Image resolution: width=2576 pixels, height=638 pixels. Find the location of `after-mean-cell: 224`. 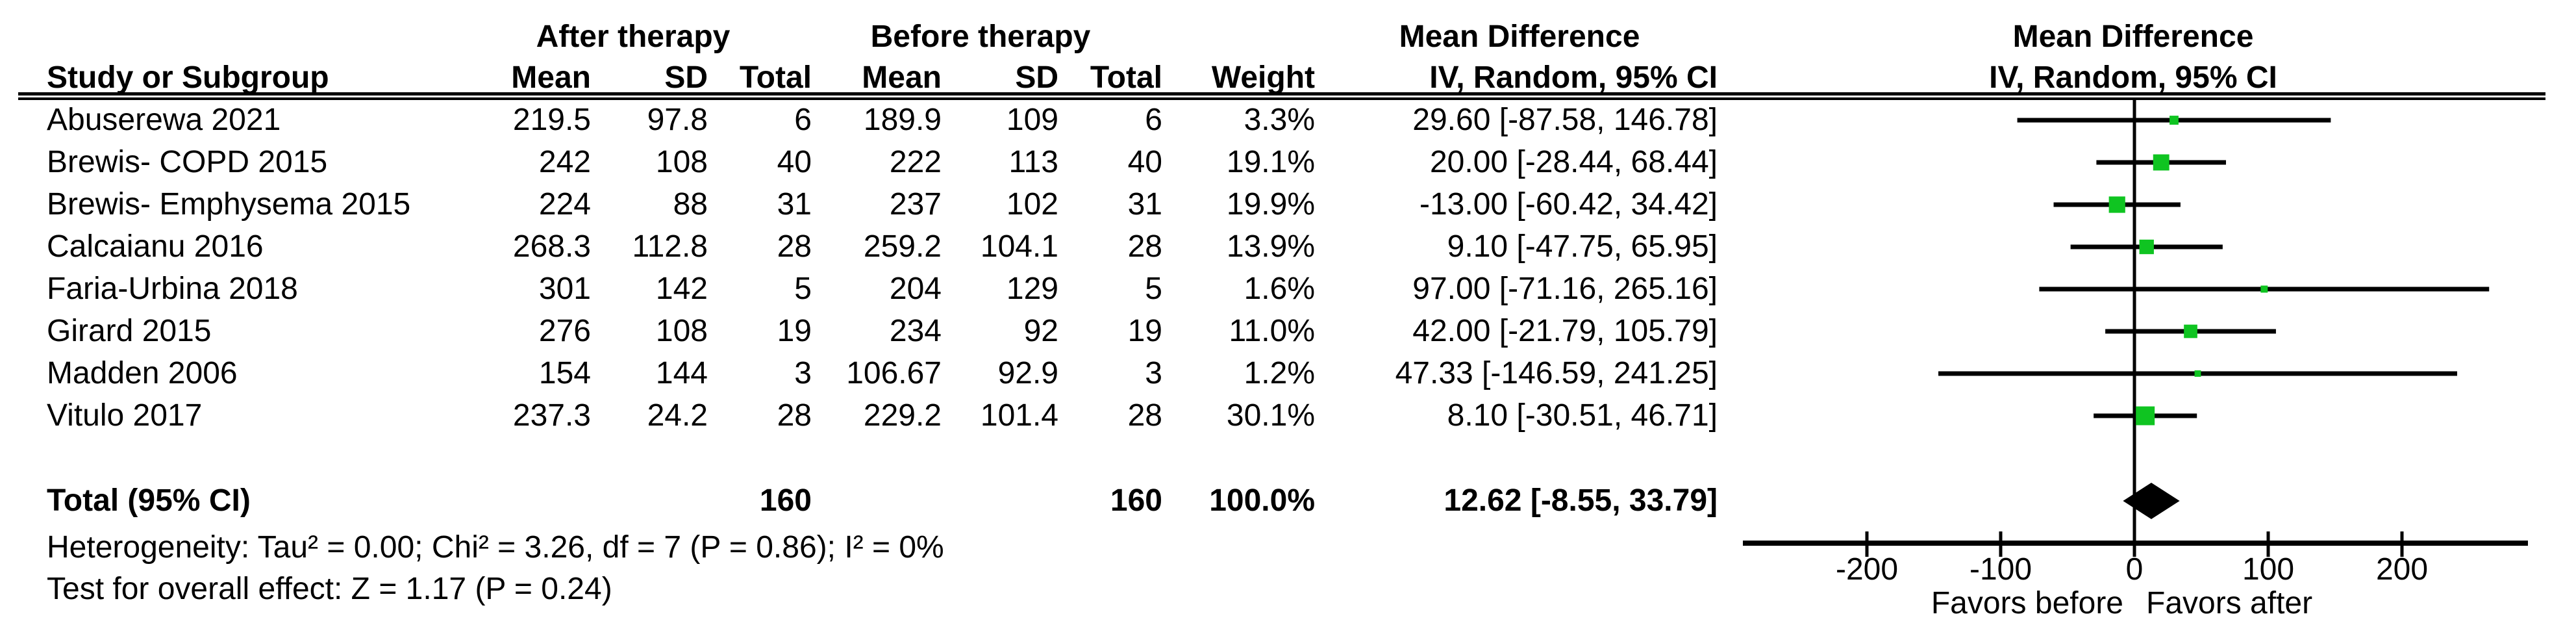

after-mean-cell: 224 is located at coordinates (564, 204).